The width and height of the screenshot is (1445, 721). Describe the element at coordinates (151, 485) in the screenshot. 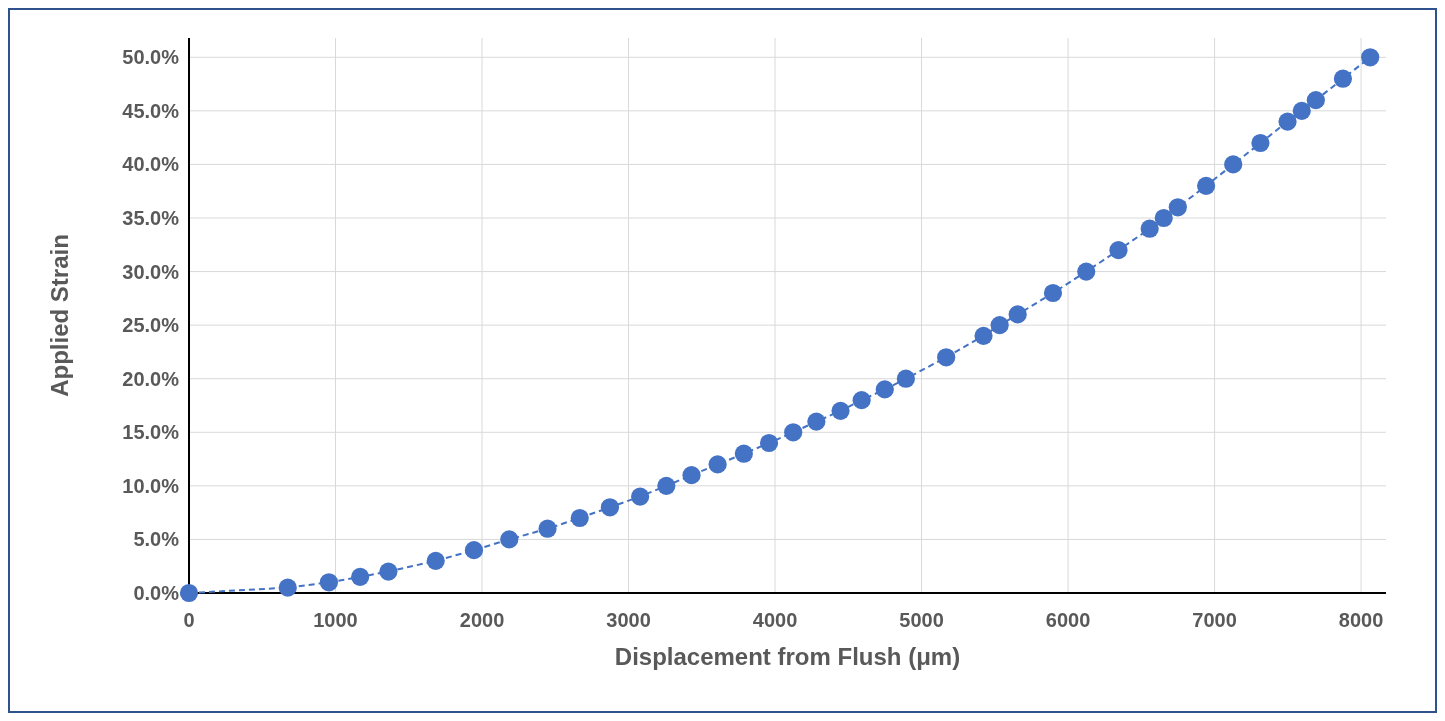

I see `y-tick-label: 10.0%` at that location.